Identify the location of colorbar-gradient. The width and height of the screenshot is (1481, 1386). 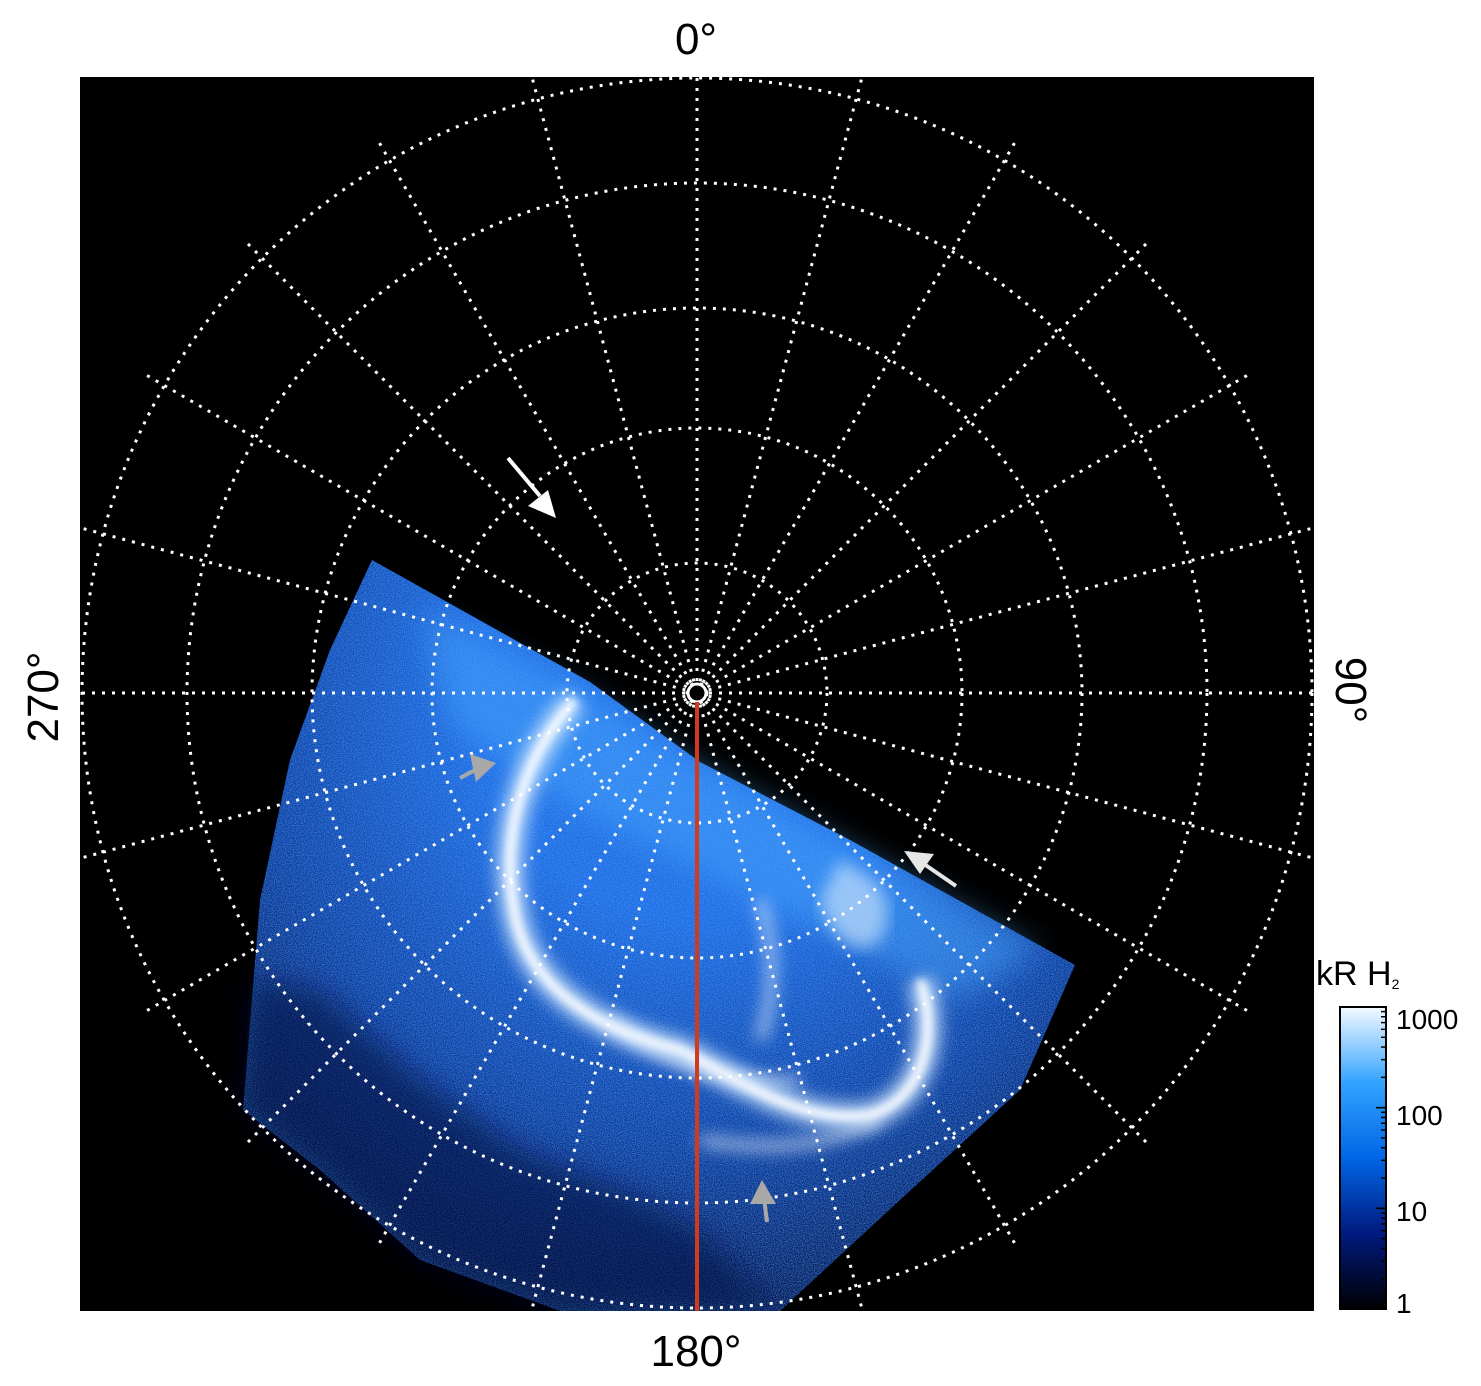
(1363, 1158).